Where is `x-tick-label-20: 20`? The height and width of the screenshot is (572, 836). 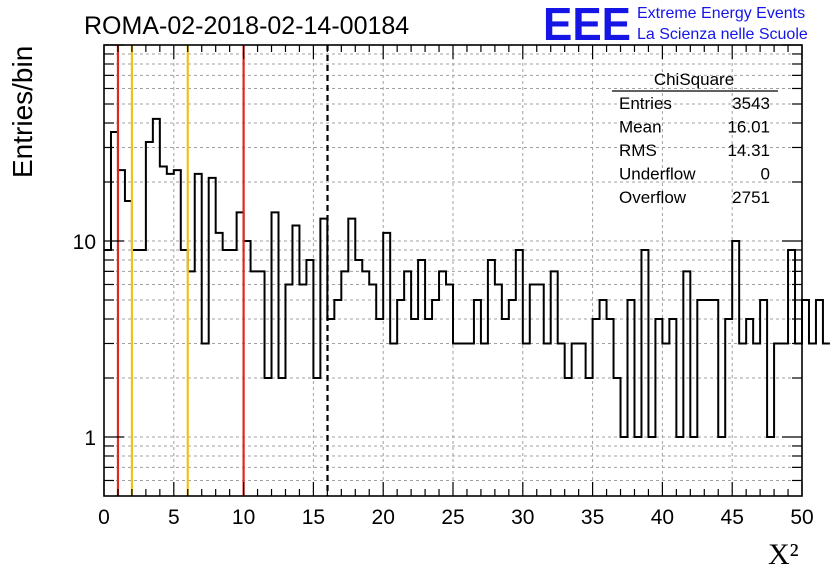
x-tick-label-20: 20 is located at coordinates (383, 517).